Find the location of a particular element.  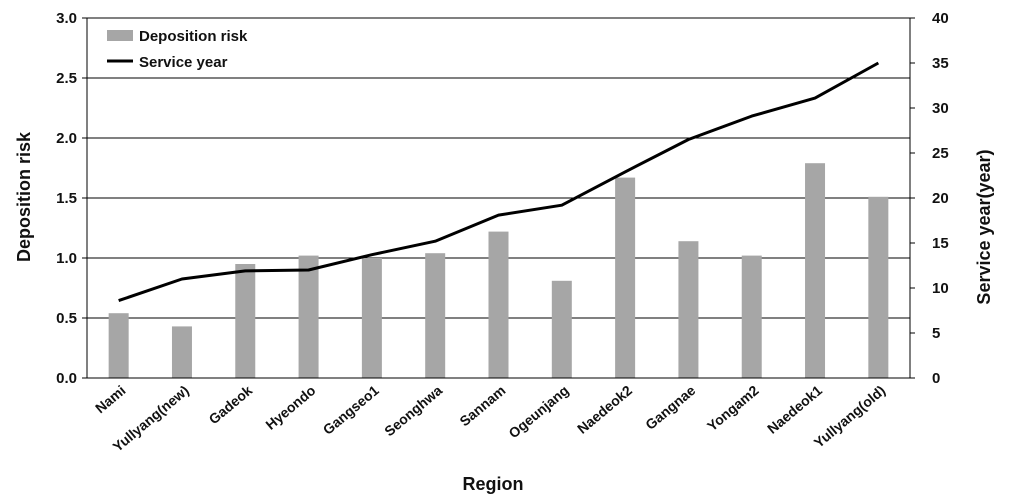

y-tick-label: 0.5 is located at coordinates (66, 318).